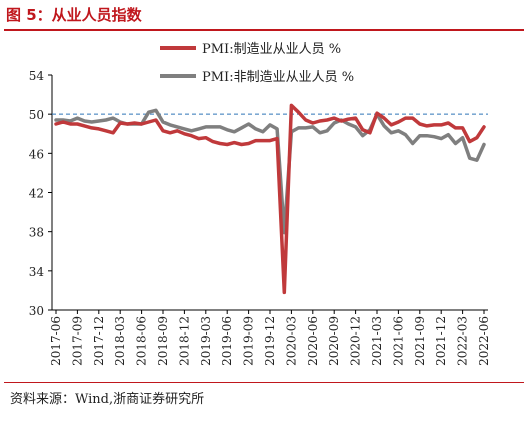 The width and height of the screenshot is (528, 423). What do you see at coordinates (291, 341) in the screenshot?
I see `x-tick-label: 2020-03` at bounding box center [291, 341].